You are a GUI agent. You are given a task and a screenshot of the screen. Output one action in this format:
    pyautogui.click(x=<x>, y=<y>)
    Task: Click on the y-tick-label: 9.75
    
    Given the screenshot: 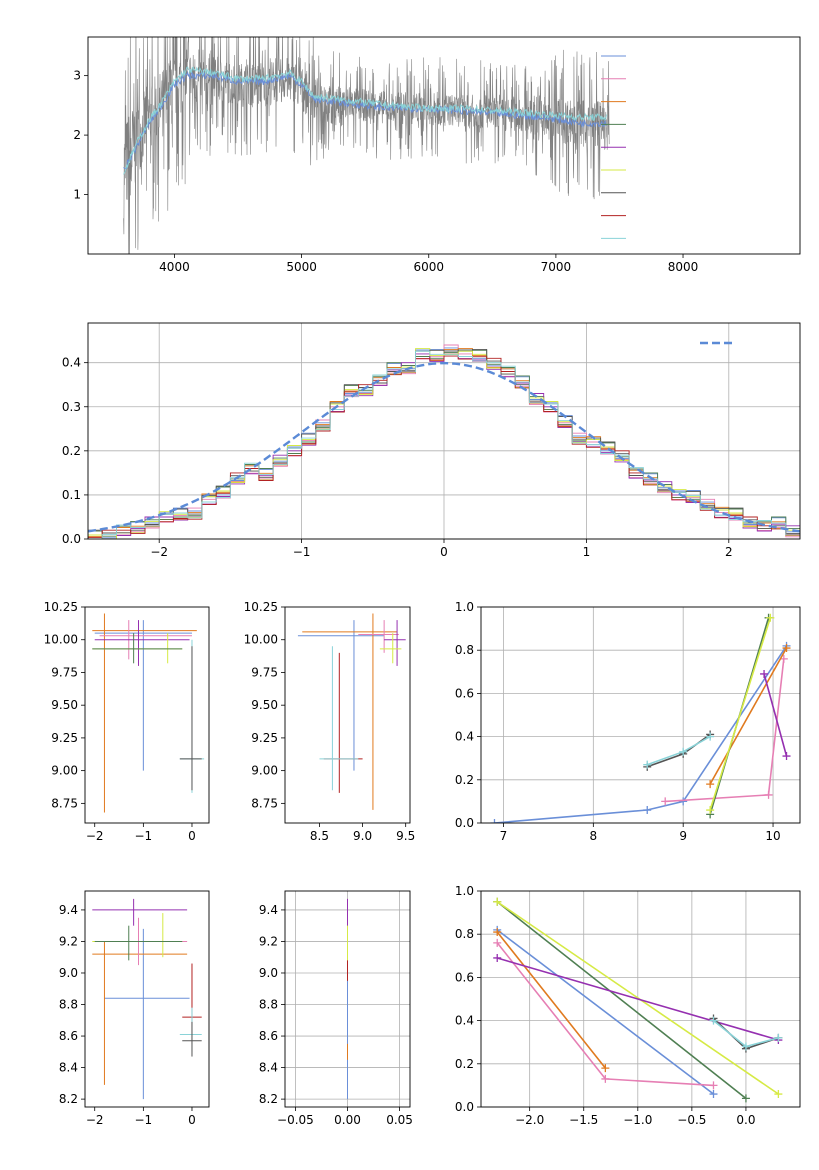 What is the action you would take?
    pyautogui.click(x=264, y=672)
    